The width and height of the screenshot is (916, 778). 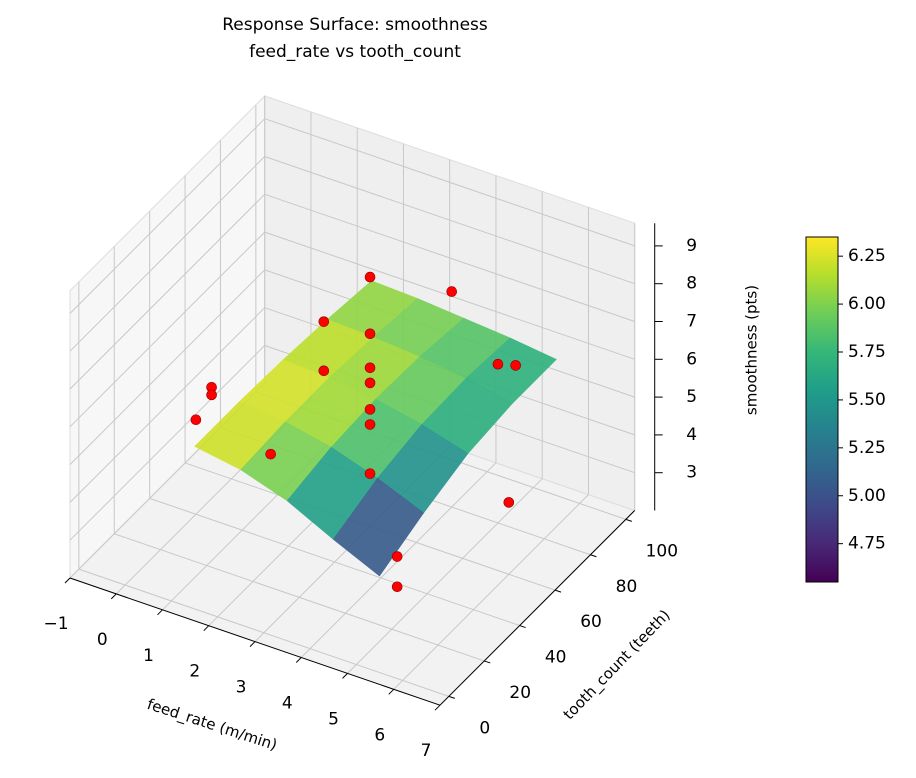 What do you see at coordinates (691, 435) in the screenshot?
I see `z-tick-label: 4` at bounding box center [691, 435].